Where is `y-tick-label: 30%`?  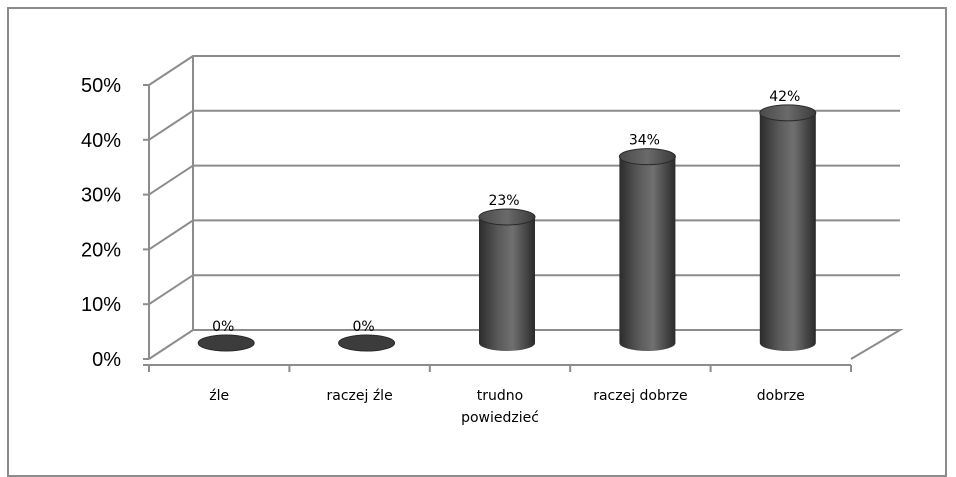
y-tick-label: 30% is located at coordinates (101, 196).